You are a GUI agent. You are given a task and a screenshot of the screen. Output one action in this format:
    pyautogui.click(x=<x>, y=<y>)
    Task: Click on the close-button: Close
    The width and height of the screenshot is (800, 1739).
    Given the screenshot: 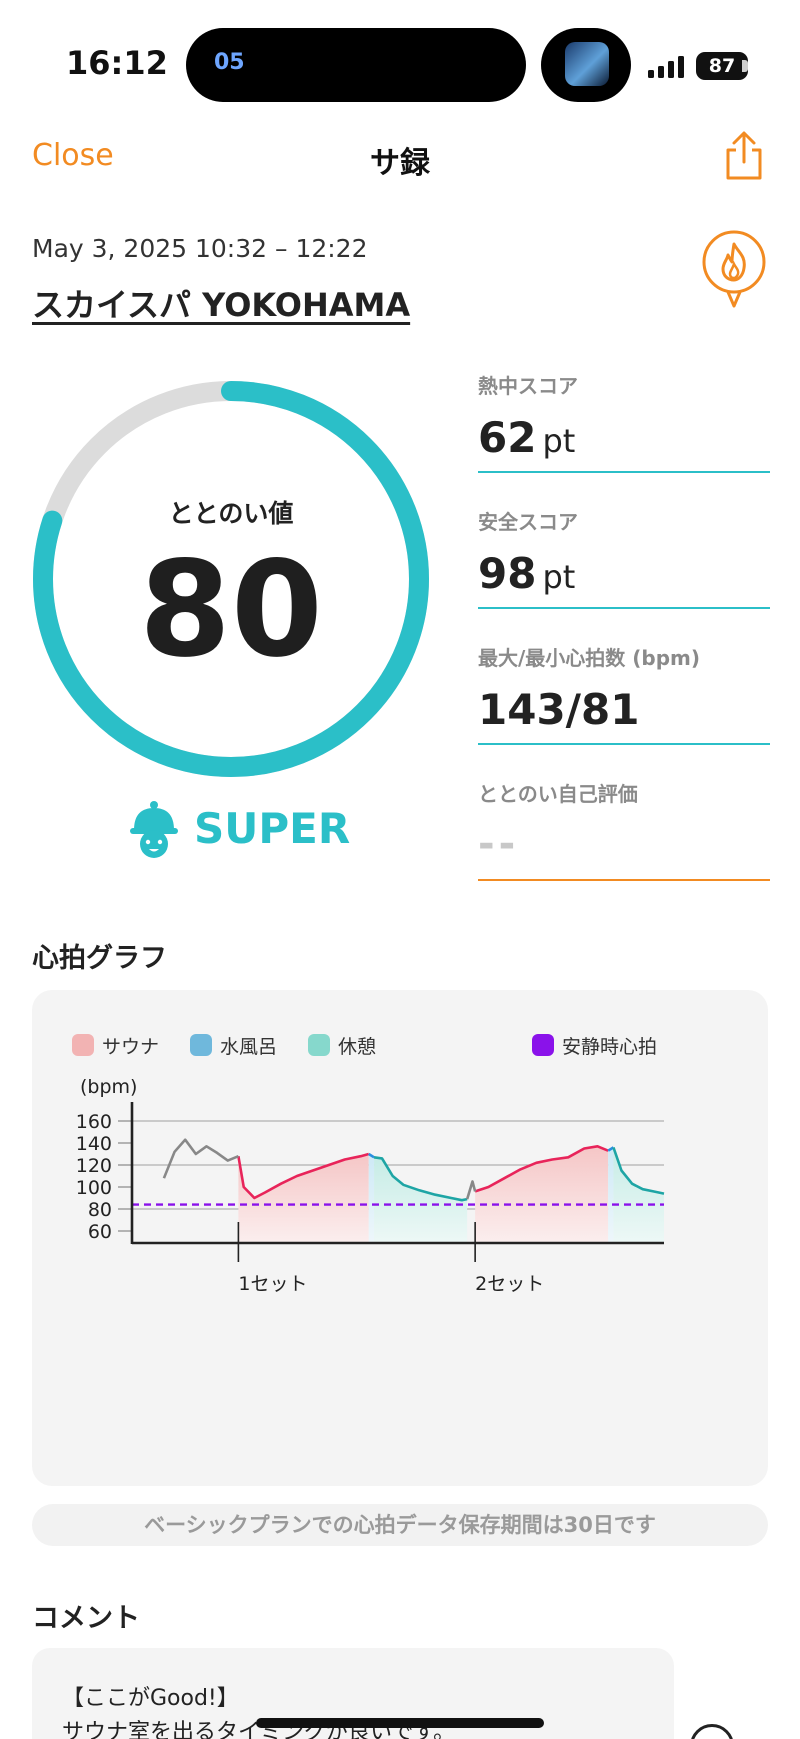 What is the action you would take?
    pyautogui.click(x=73, y=155)
    